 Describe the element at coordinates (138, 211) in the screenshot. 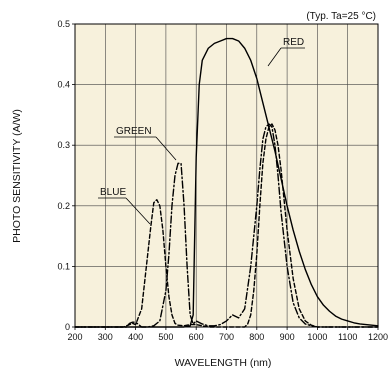

I see `blue-label-leader` at that location.